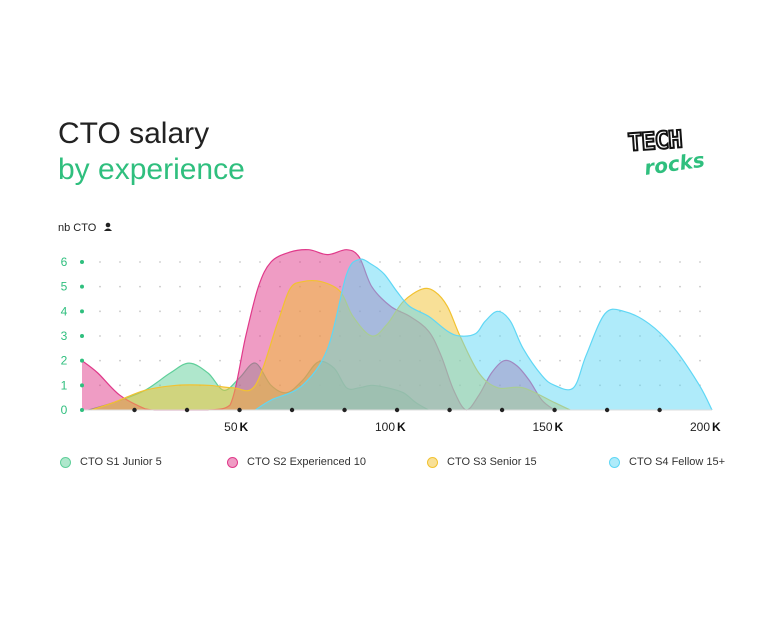 Image resolution: width=766 pixels, height=630 pixels. What do you see at coordinates (64, 311) in the screenshot?
I see `y-tick-label: 4` at bounding box center [64, 311].